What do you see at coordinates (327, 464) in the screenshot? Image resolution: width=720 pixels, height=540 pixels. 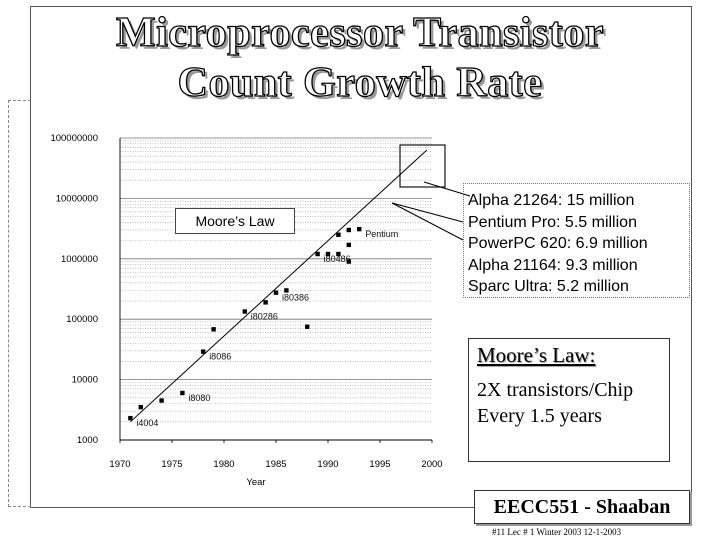 I see `x-tick-label: 1990` at bounding box center [327, 464].